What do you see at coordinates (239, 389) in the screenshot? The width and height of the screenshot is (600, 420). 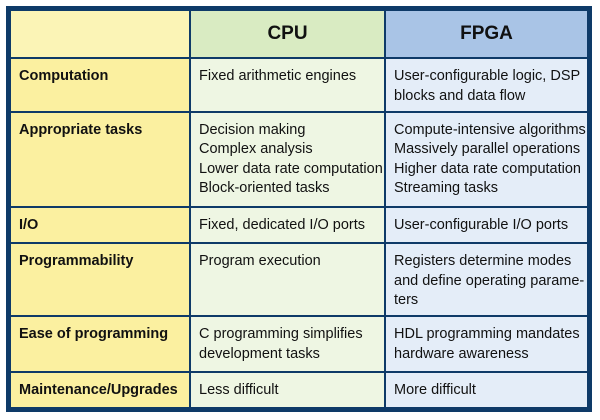 I see `cell-line: Less difficult` at bounding box center [239, 389].